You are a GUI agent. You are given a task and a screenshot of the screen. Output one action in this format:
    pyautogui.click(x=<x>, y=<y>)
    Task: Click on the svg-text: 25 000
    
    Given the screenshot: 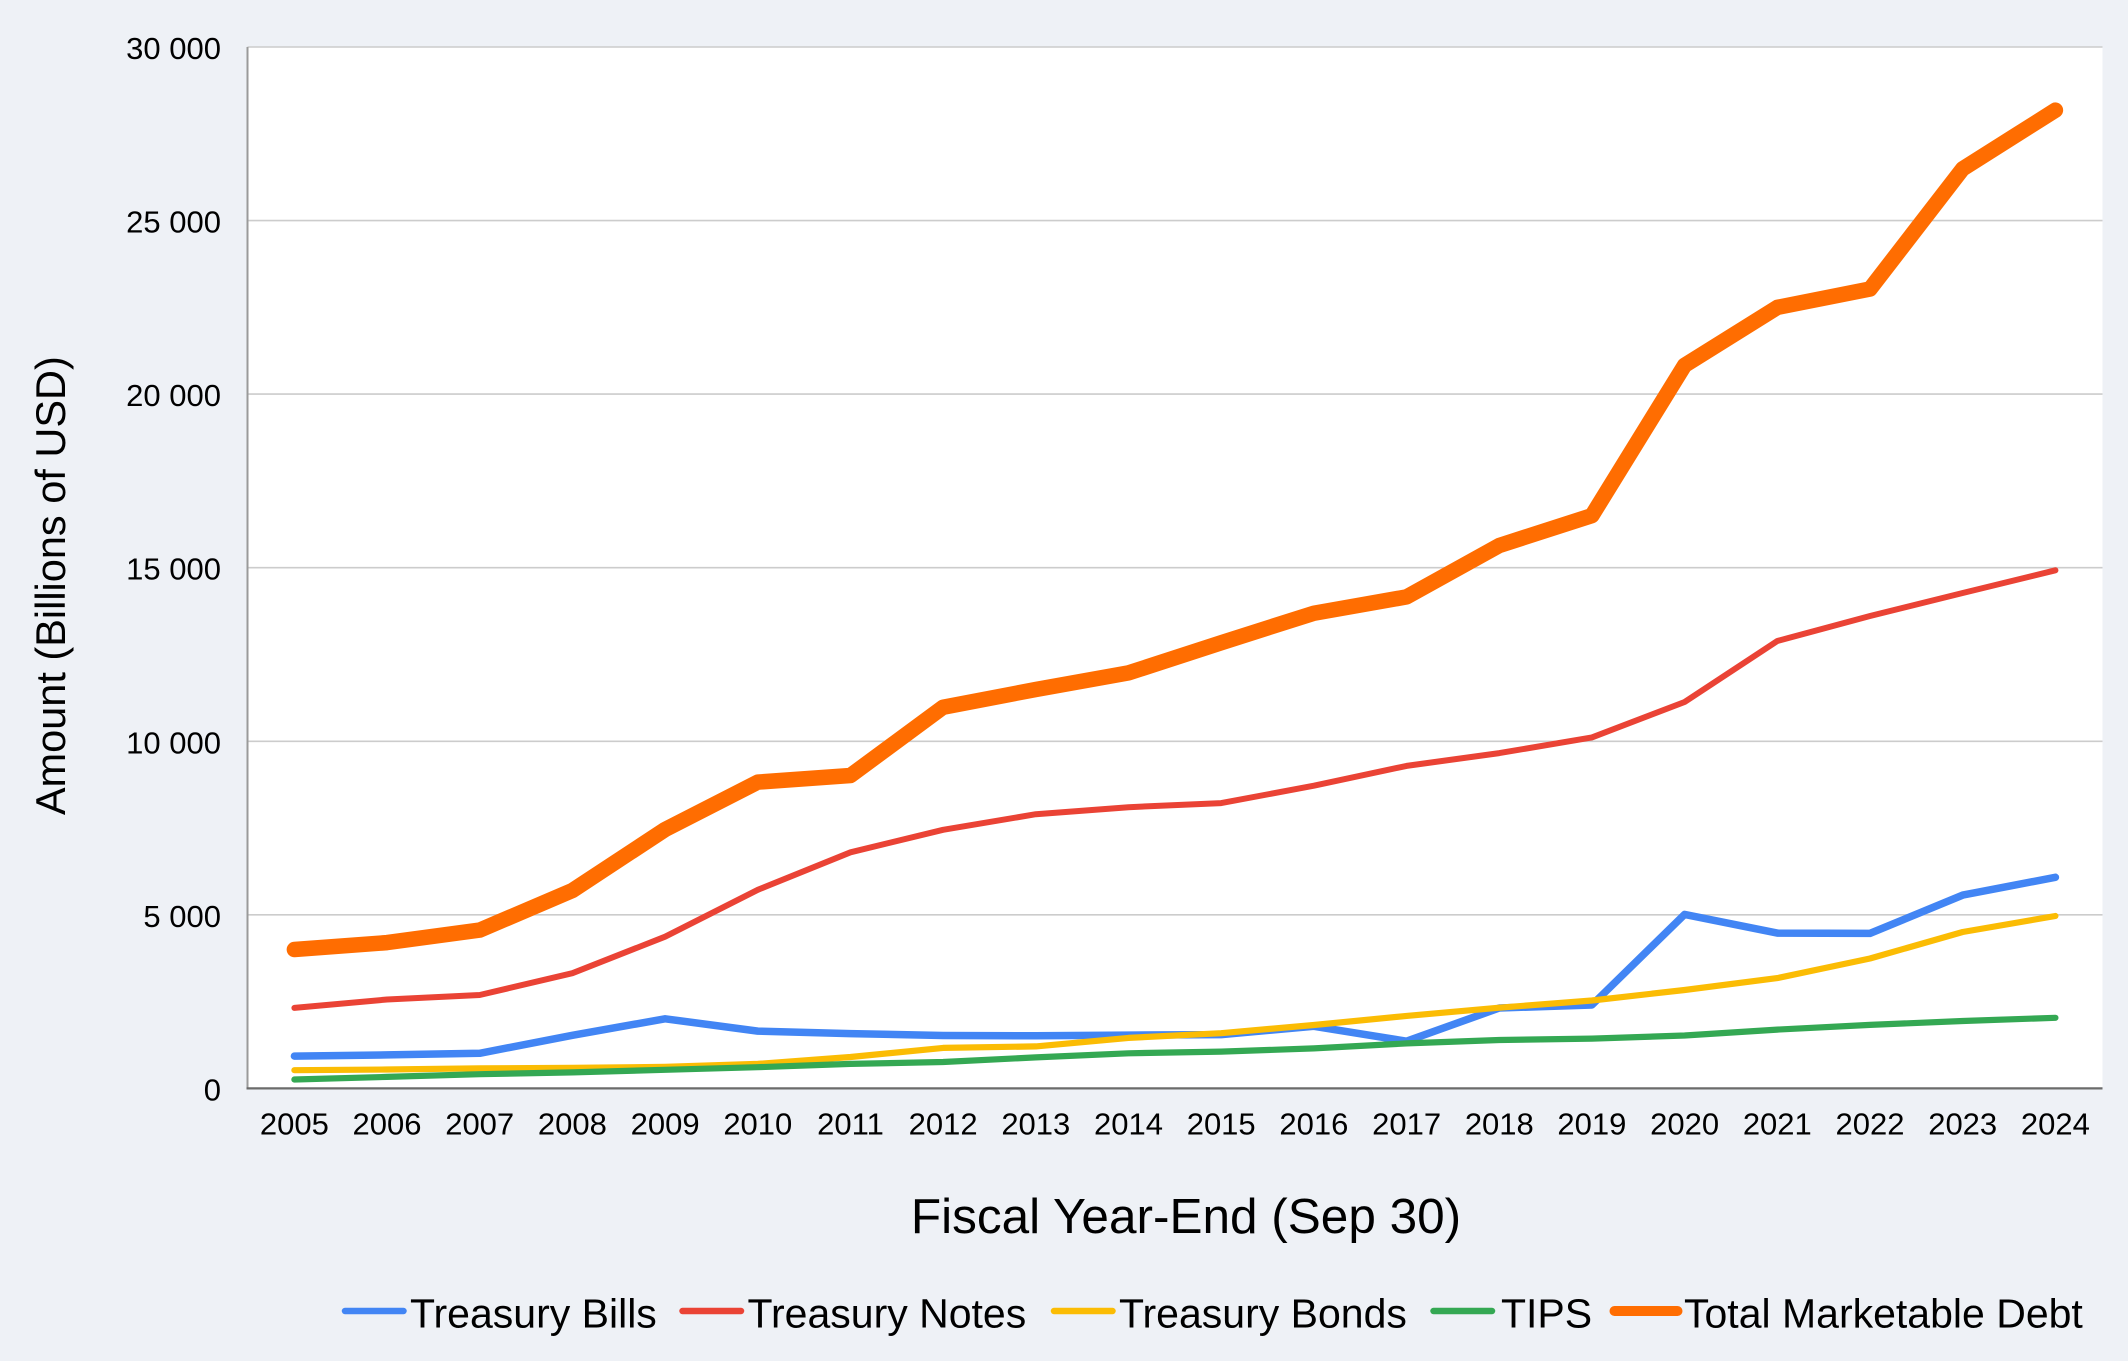 What is the action you would take?
    pyautogui.click(x=173, y=222)
    